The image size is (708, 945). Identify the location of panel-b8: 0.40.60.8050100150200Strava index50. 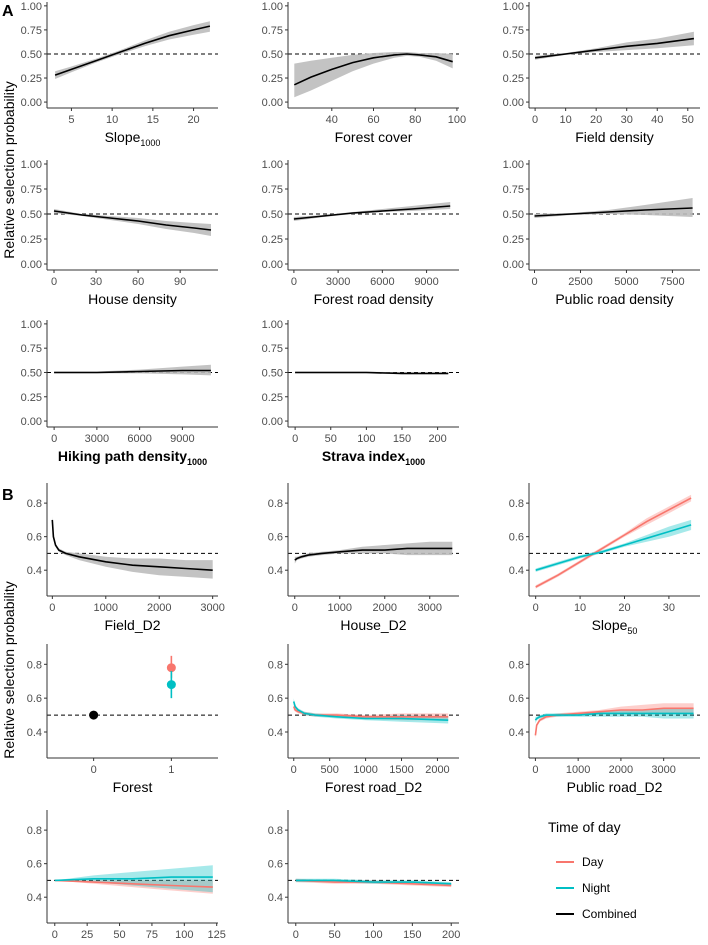
(364, 877).